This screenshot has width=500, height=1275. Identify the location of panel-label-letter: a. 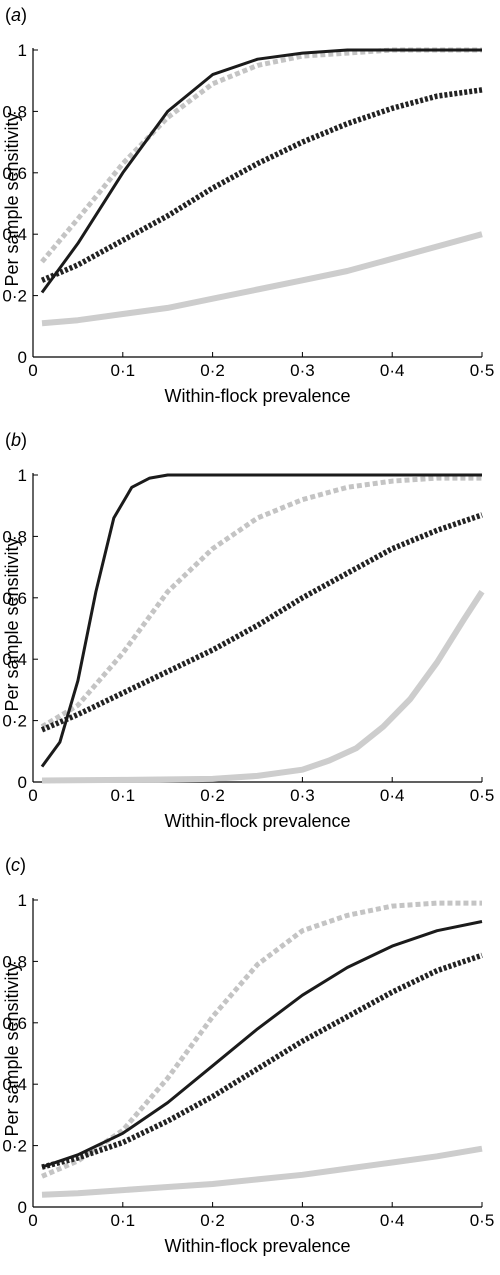
(16, 15).